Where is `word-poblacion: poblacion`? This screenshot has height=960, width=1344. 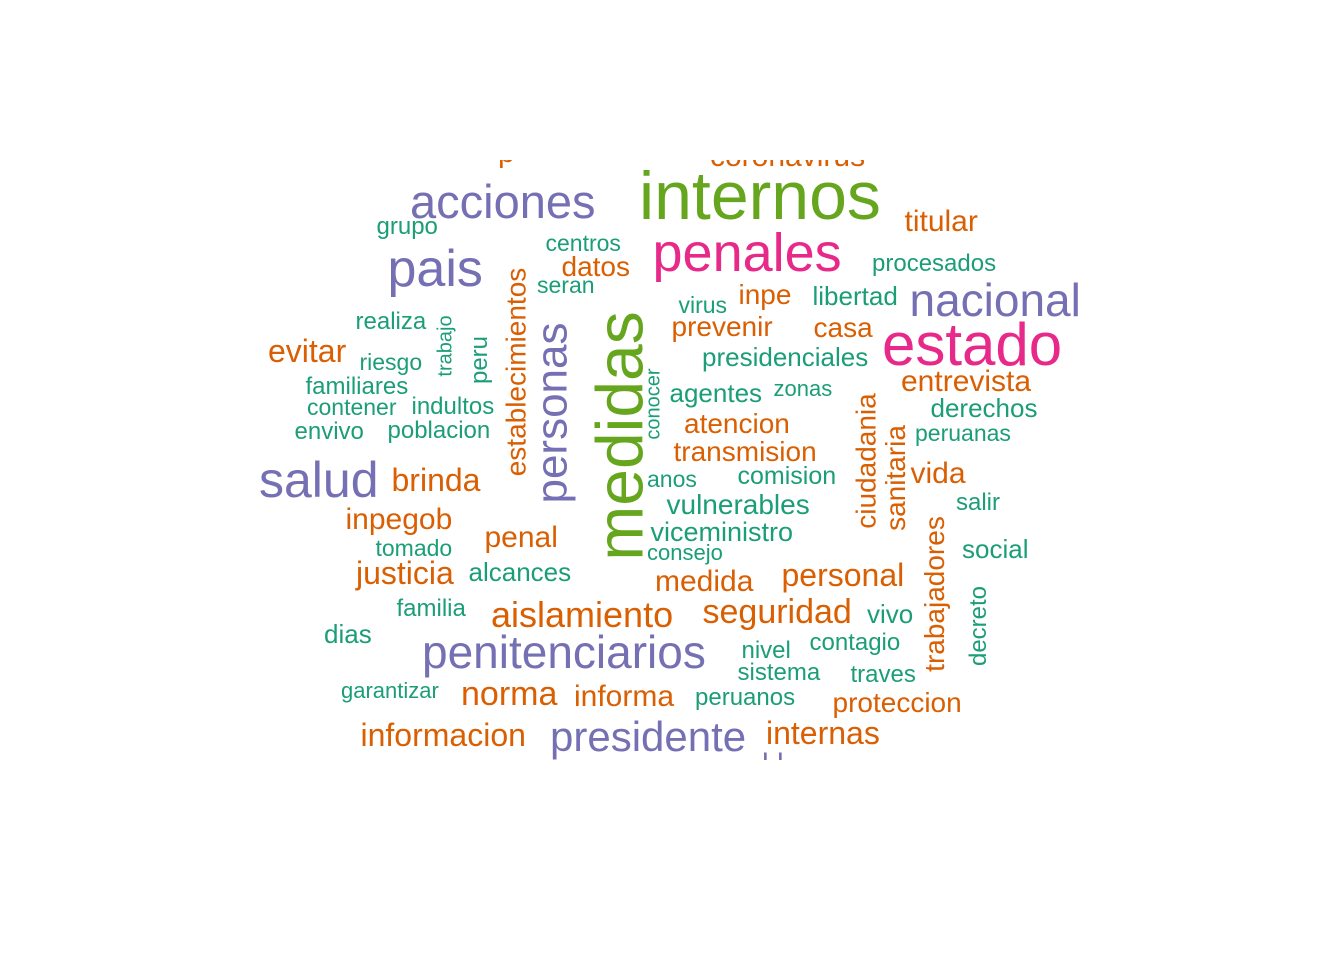
word-poblacion: poblacion is located at coordinates (439, 430).